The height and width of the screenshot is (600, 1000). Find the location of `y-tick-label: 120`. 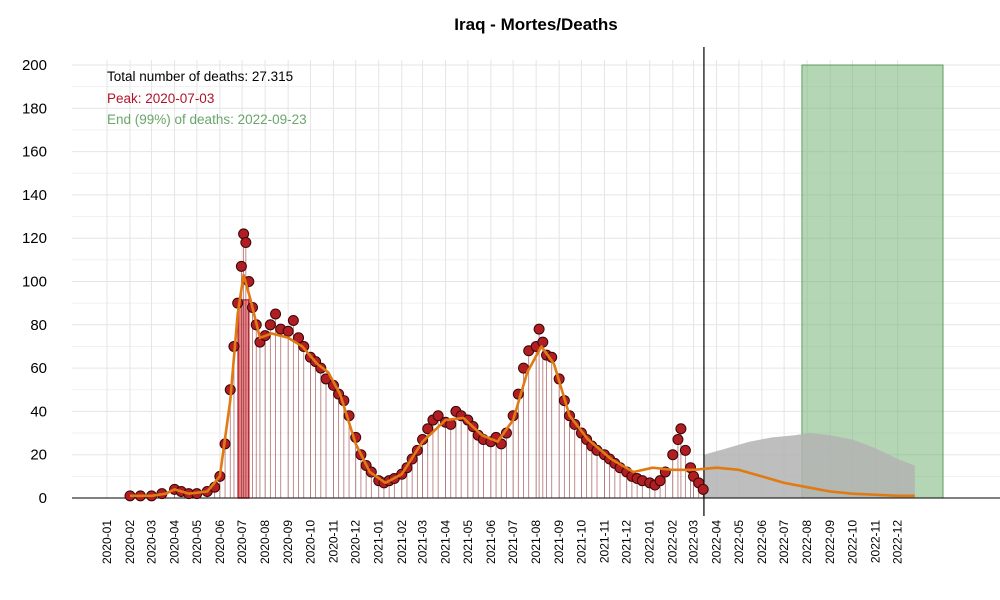

y-tick-label: 120 is located at coordinates (34, 238).